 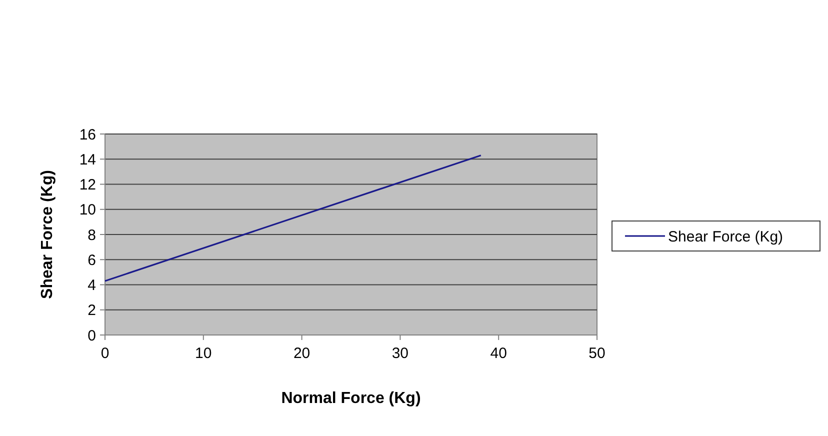 What do you see at coordinates (87, 185) in the screenshot?
I see `y-tick-label: 12` at bounding box center [87, 185].